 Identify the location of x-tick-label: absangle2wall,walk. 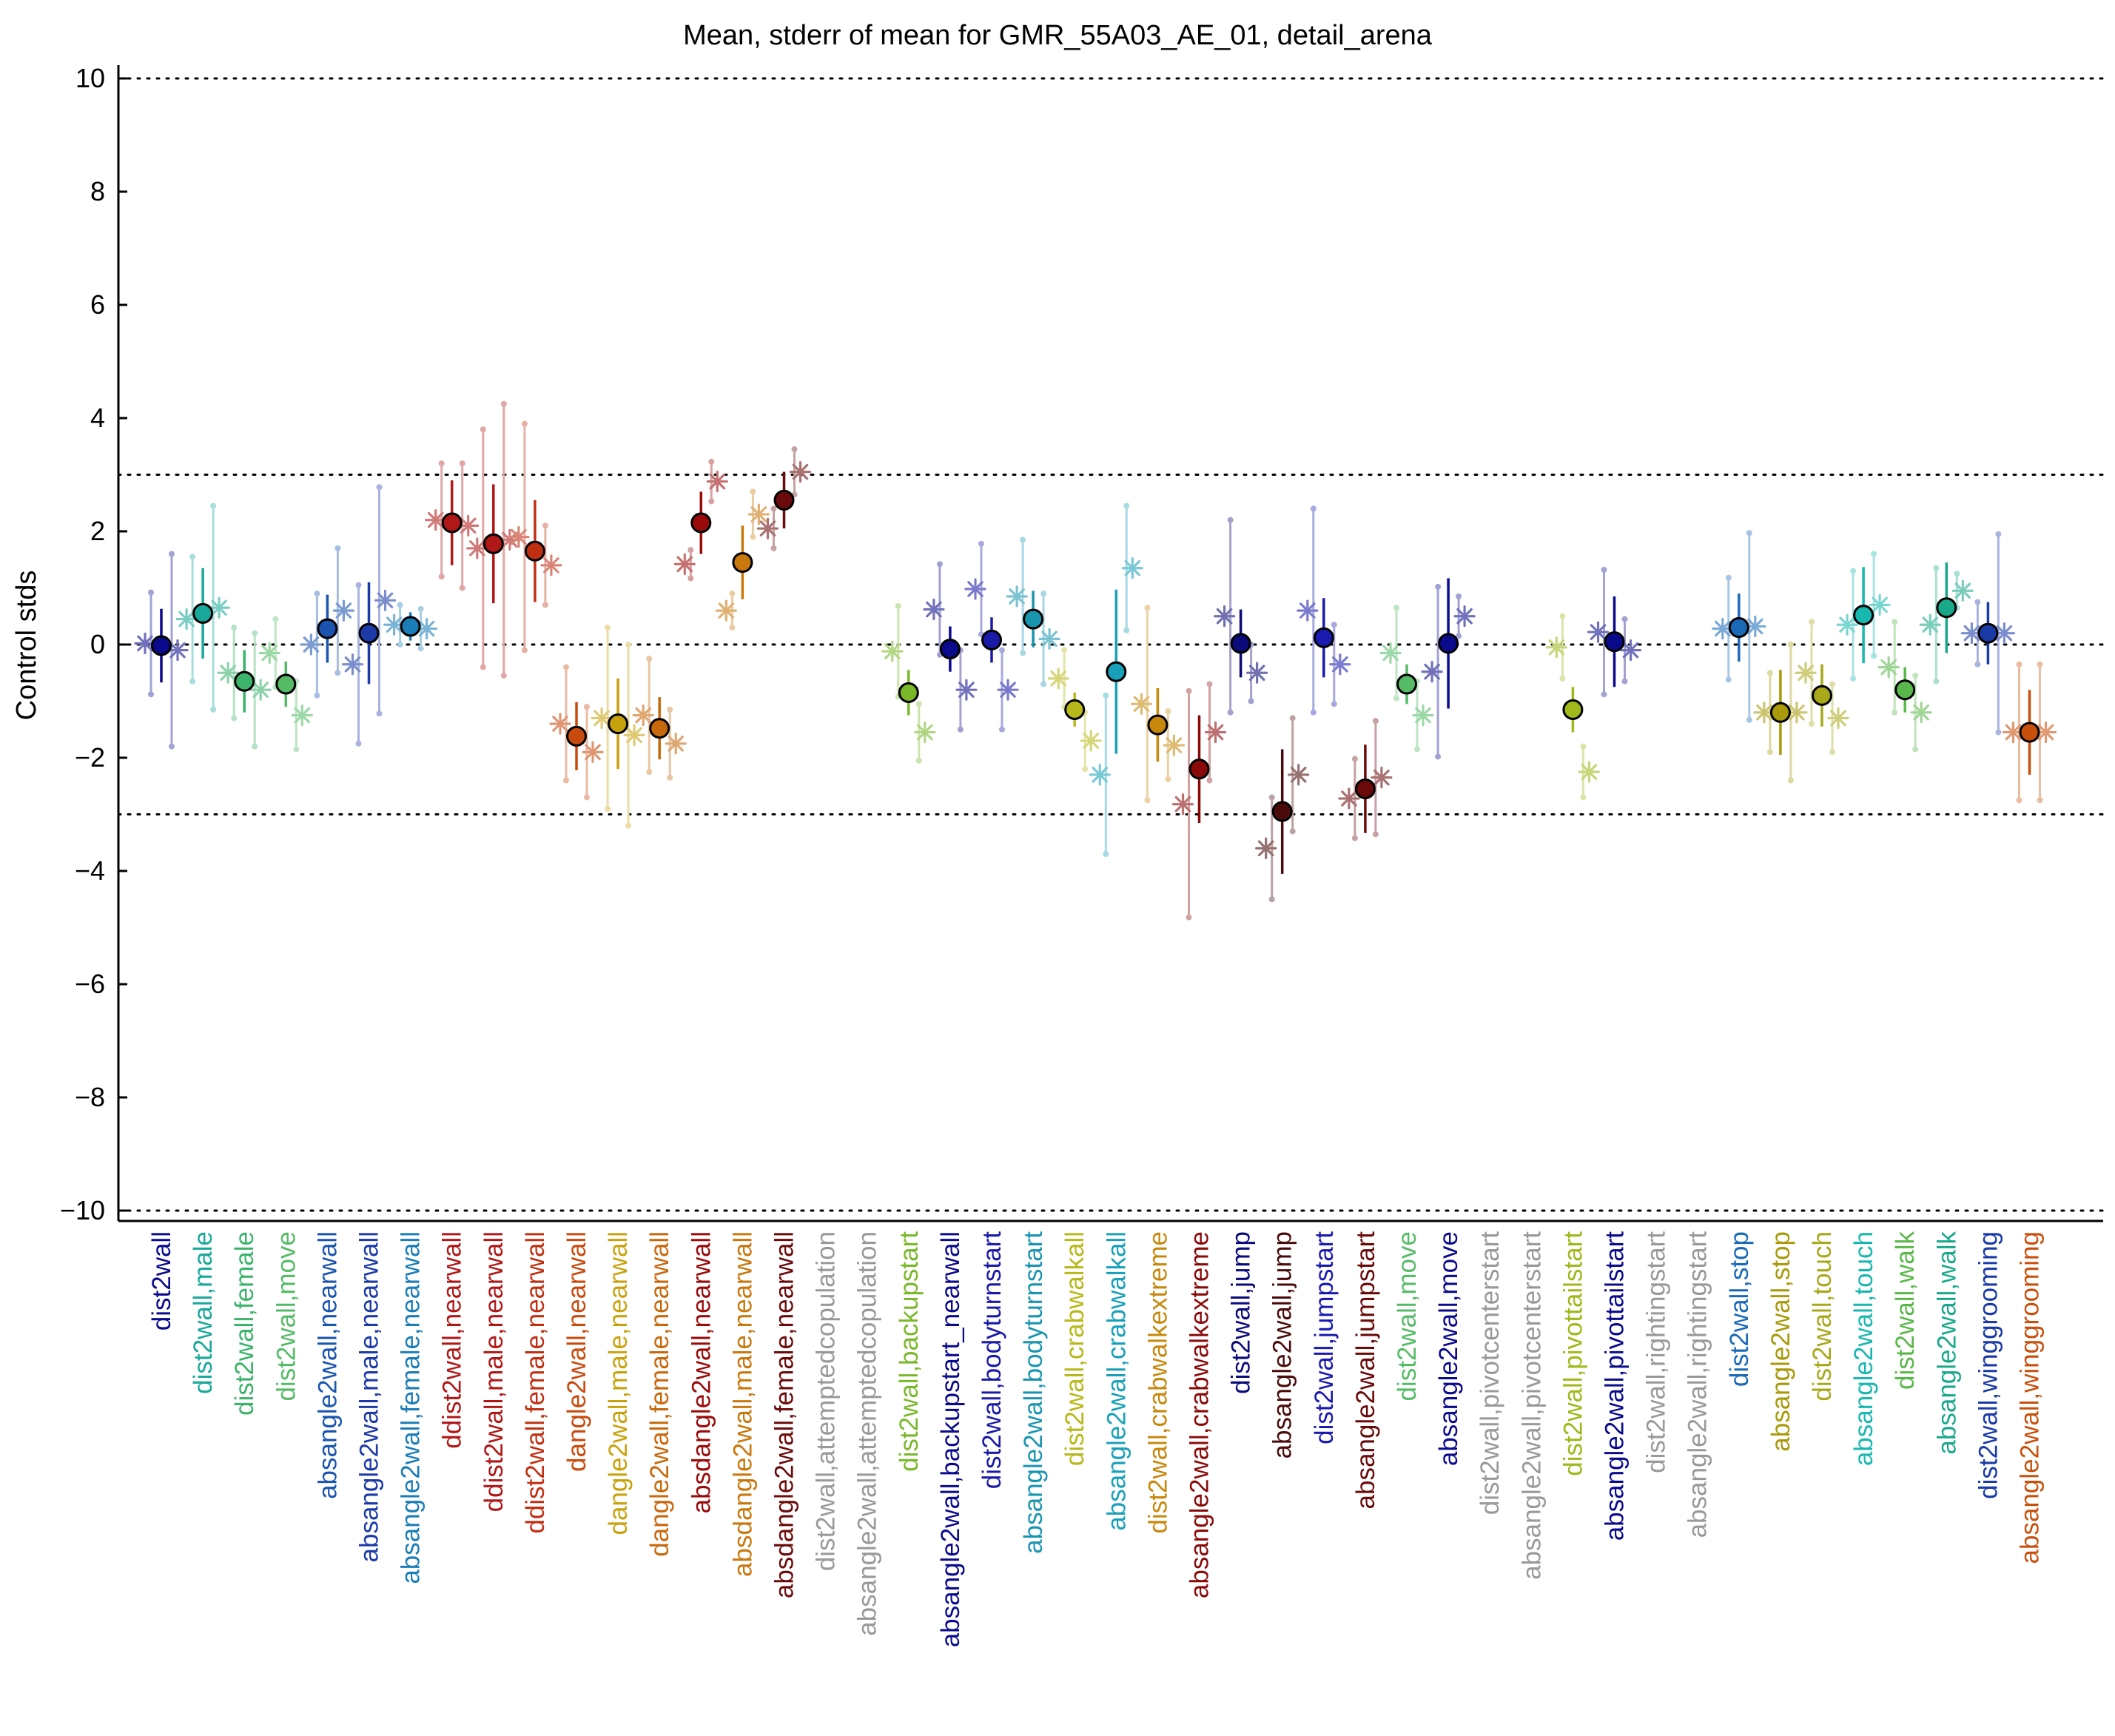
(1946, 1343).